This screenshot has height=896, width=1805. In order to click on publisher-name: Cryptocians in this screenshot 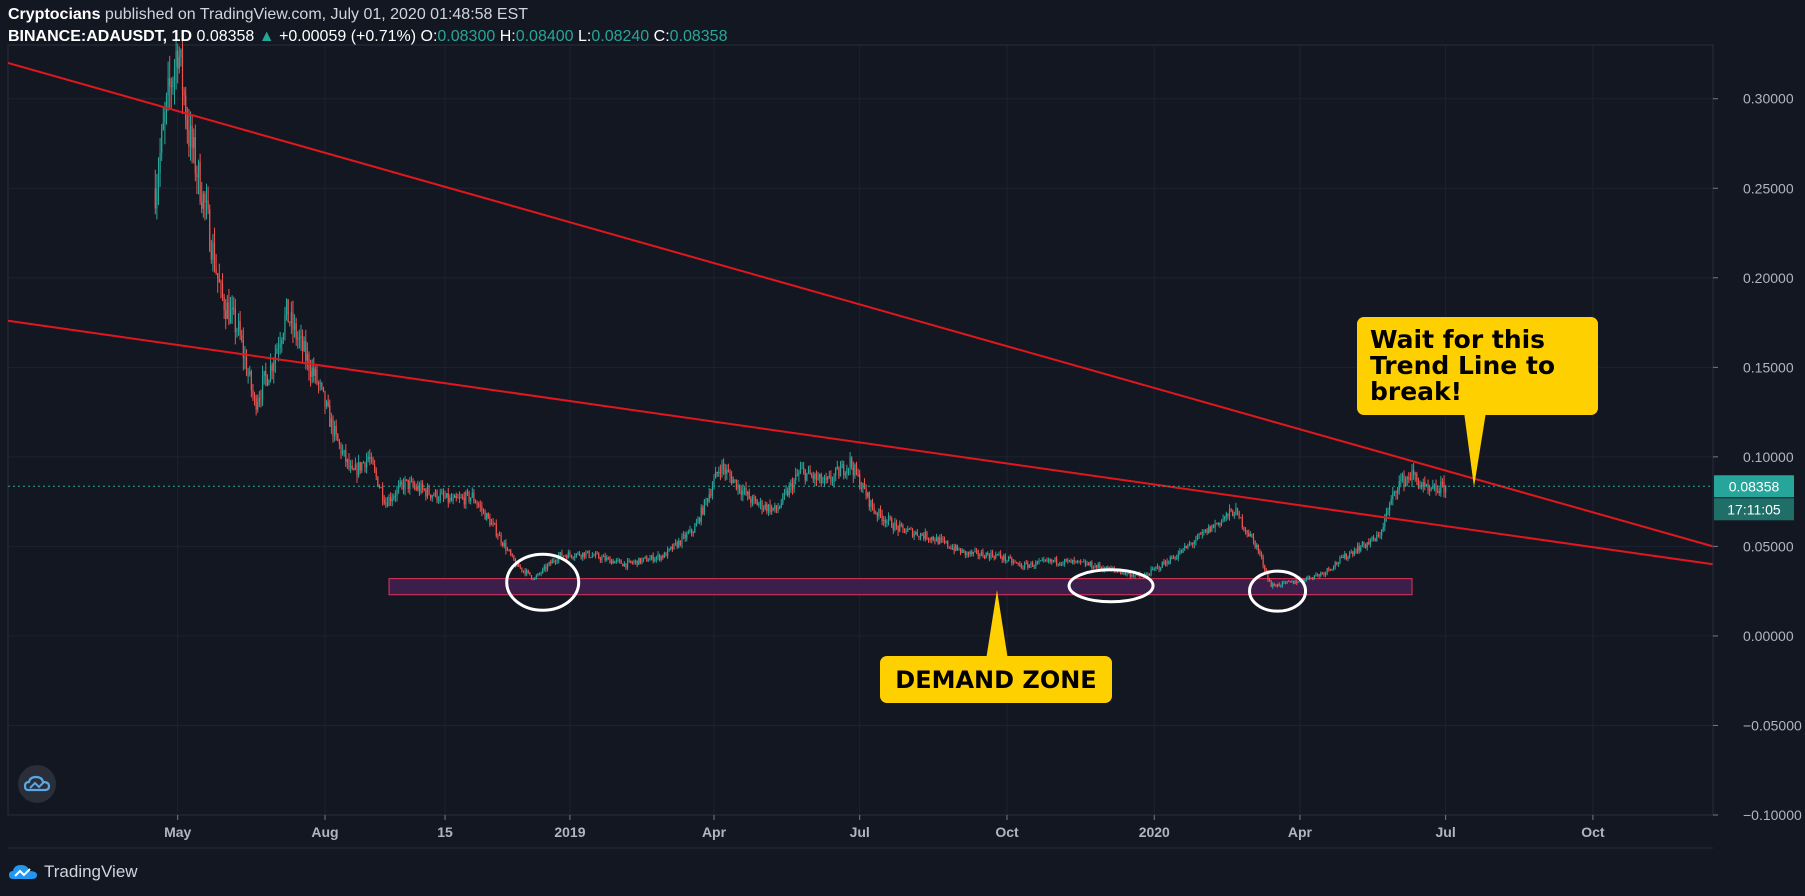, I will do `click(54, 14)`.